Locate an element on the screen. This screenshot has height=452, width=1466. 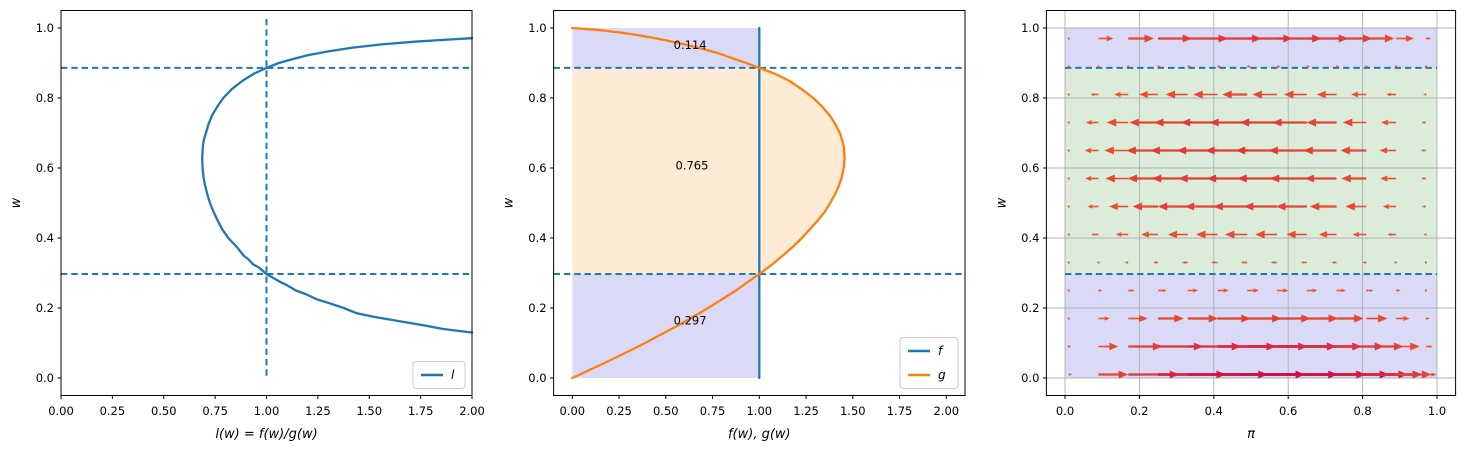
legend: fg is located at coordinates (929, 363).